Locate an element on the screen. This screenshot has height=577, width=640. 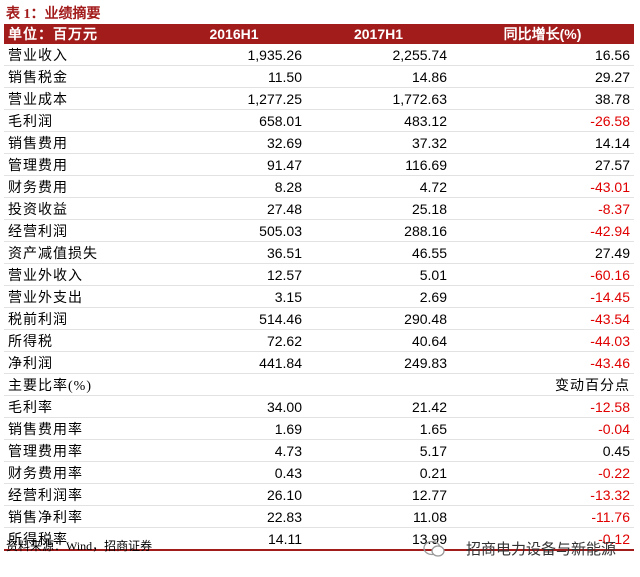
value-cell: 34.00 is located at coordinates (234, 406).